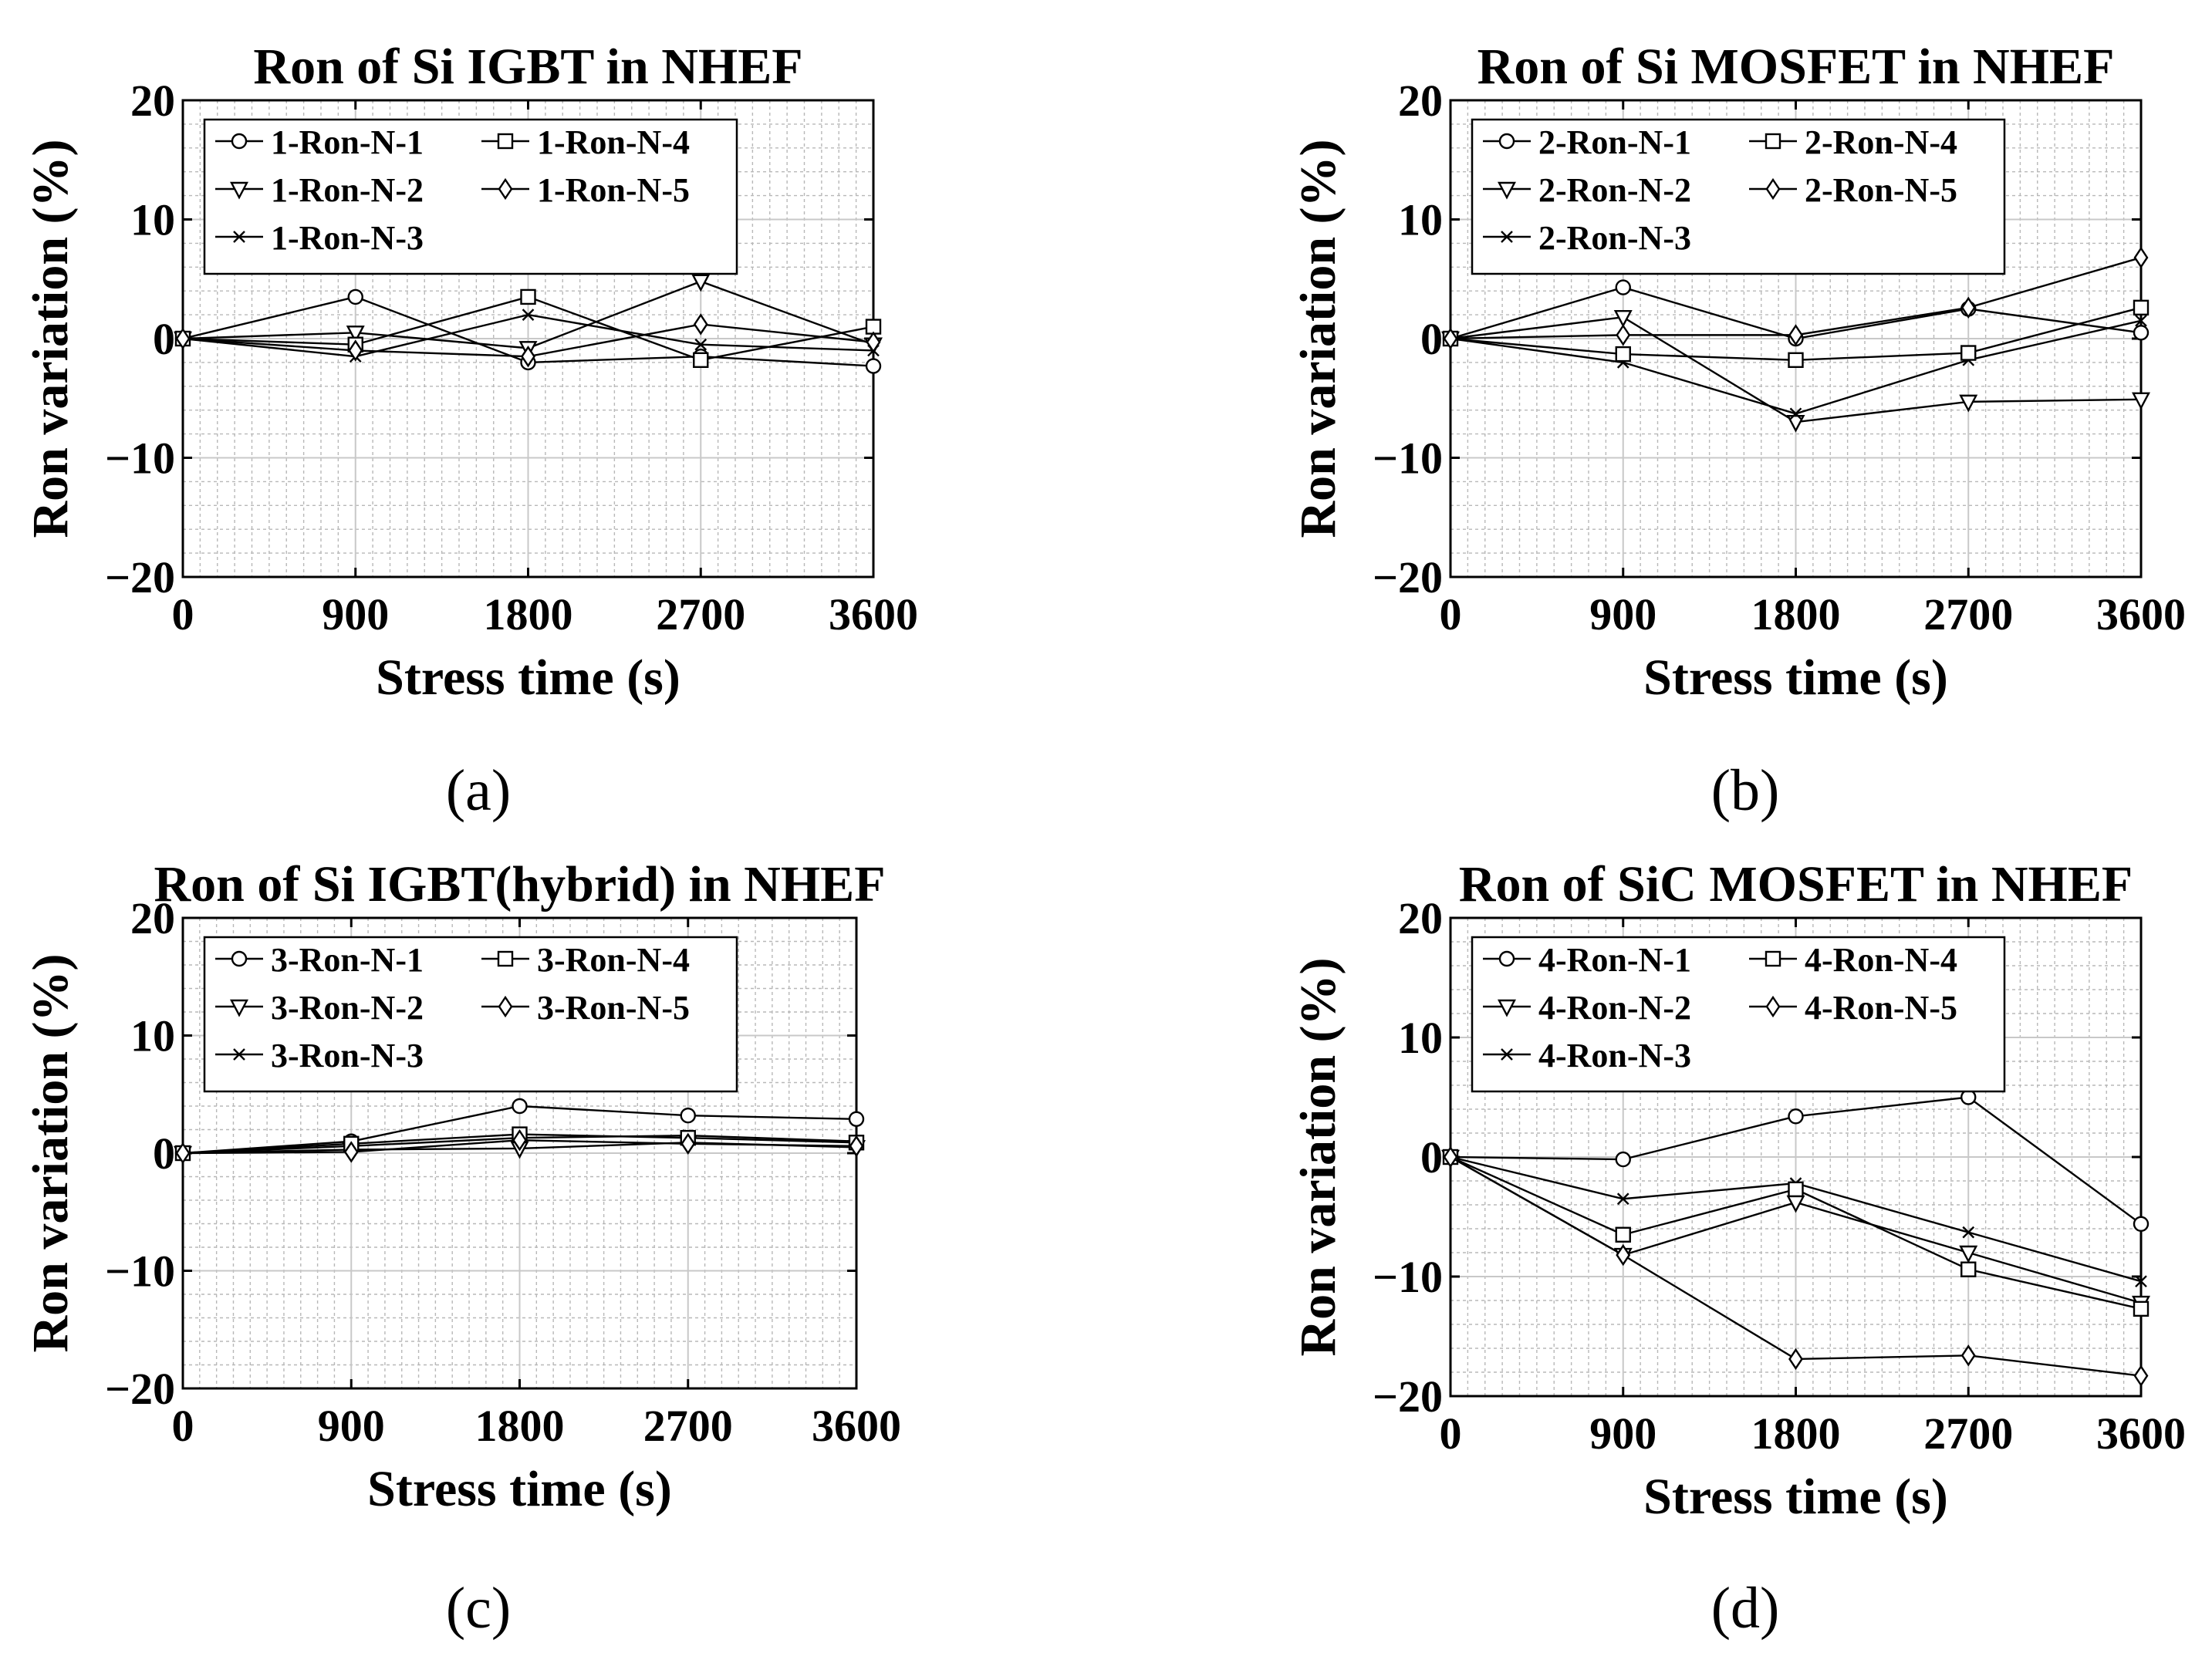 This screenshot has height=1663, width=2212. Describe the element at coordinates (1614, 1055) in the screenshot. I see `legend-label: 4-Ron-N-3` at that location.